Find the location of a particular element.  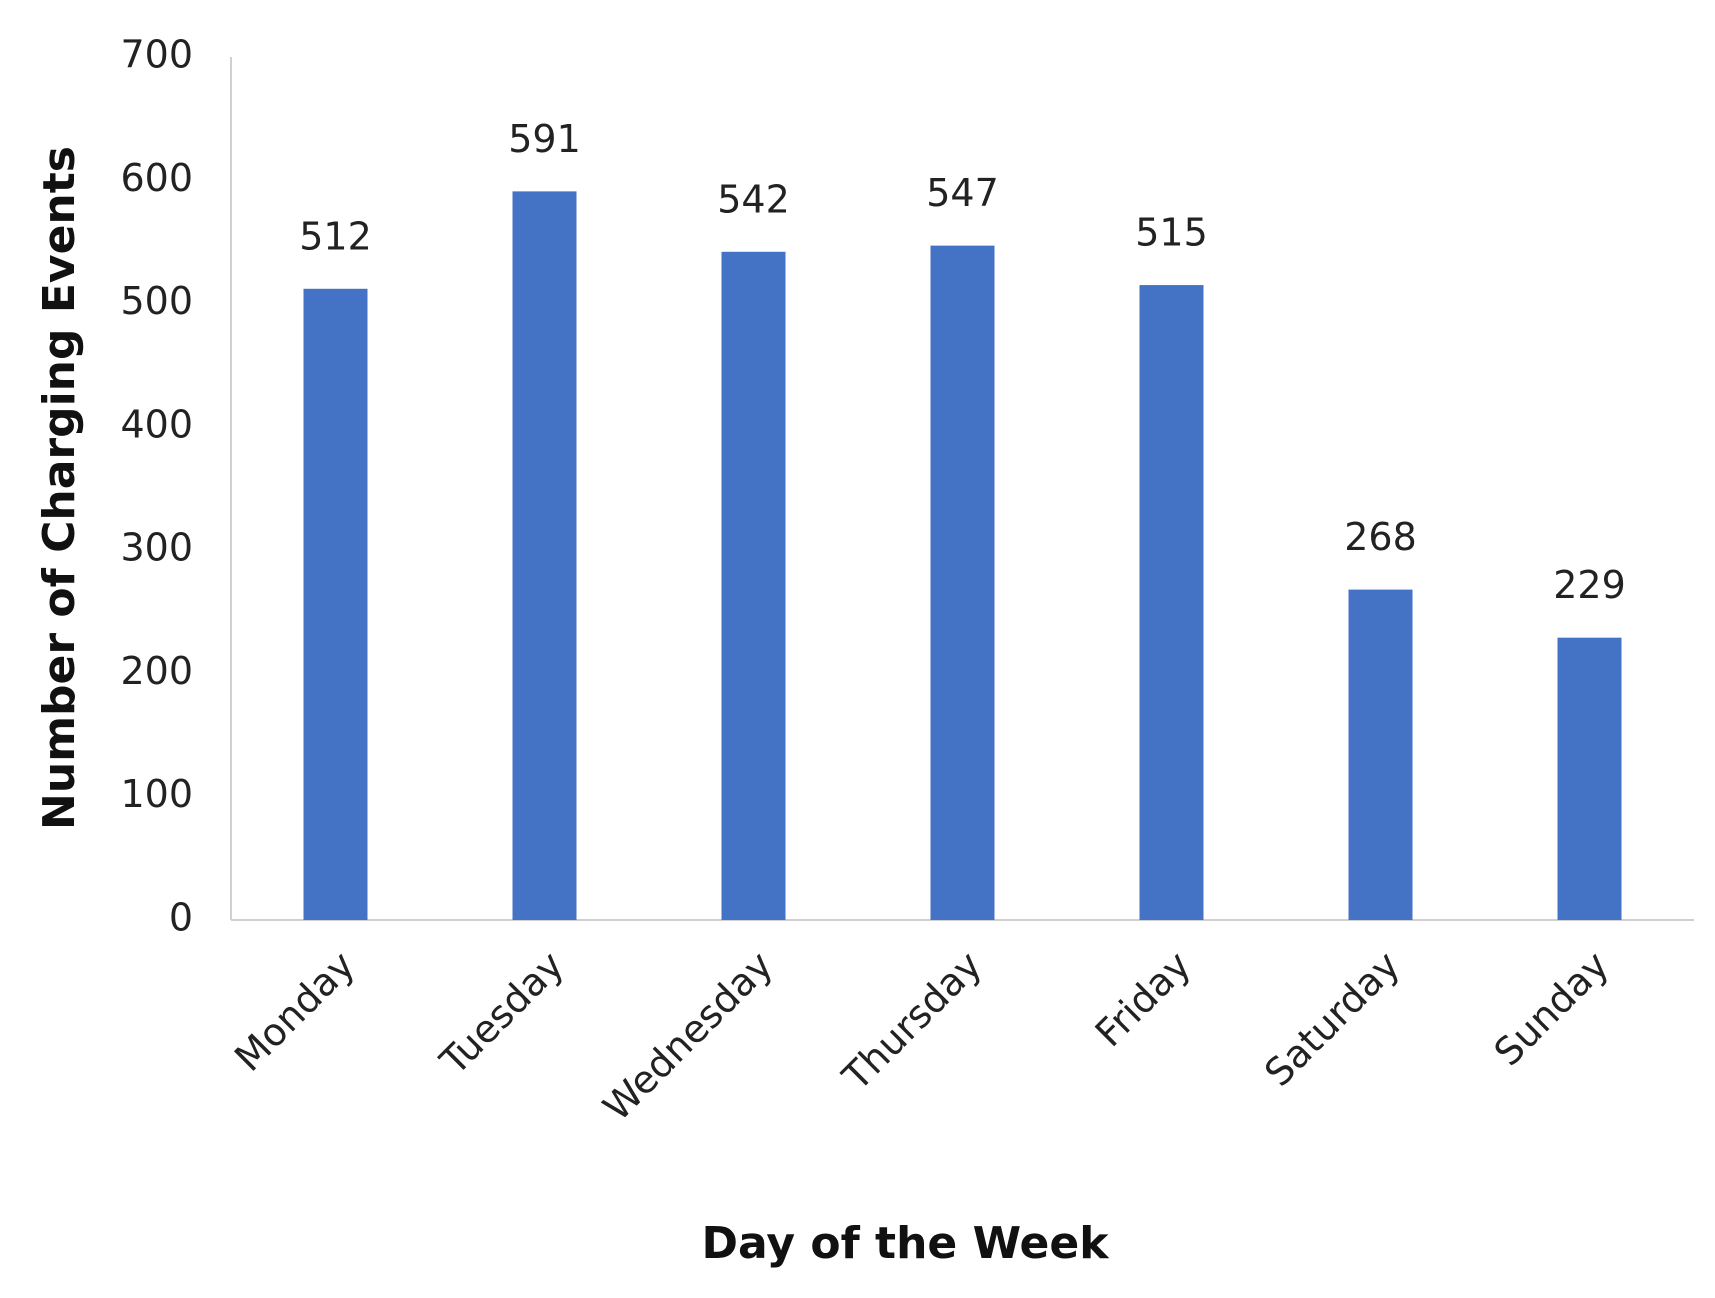

x-tick-label: Monday is located at coordinates (294, 1011).